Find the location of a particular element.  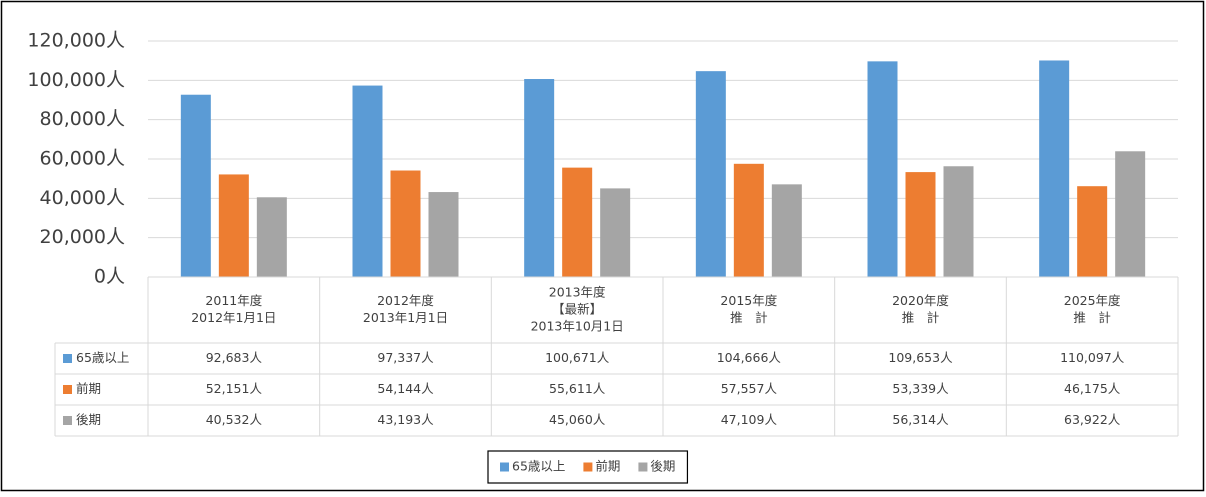

legend-label: 後期 is located at coordinates (662, 466).